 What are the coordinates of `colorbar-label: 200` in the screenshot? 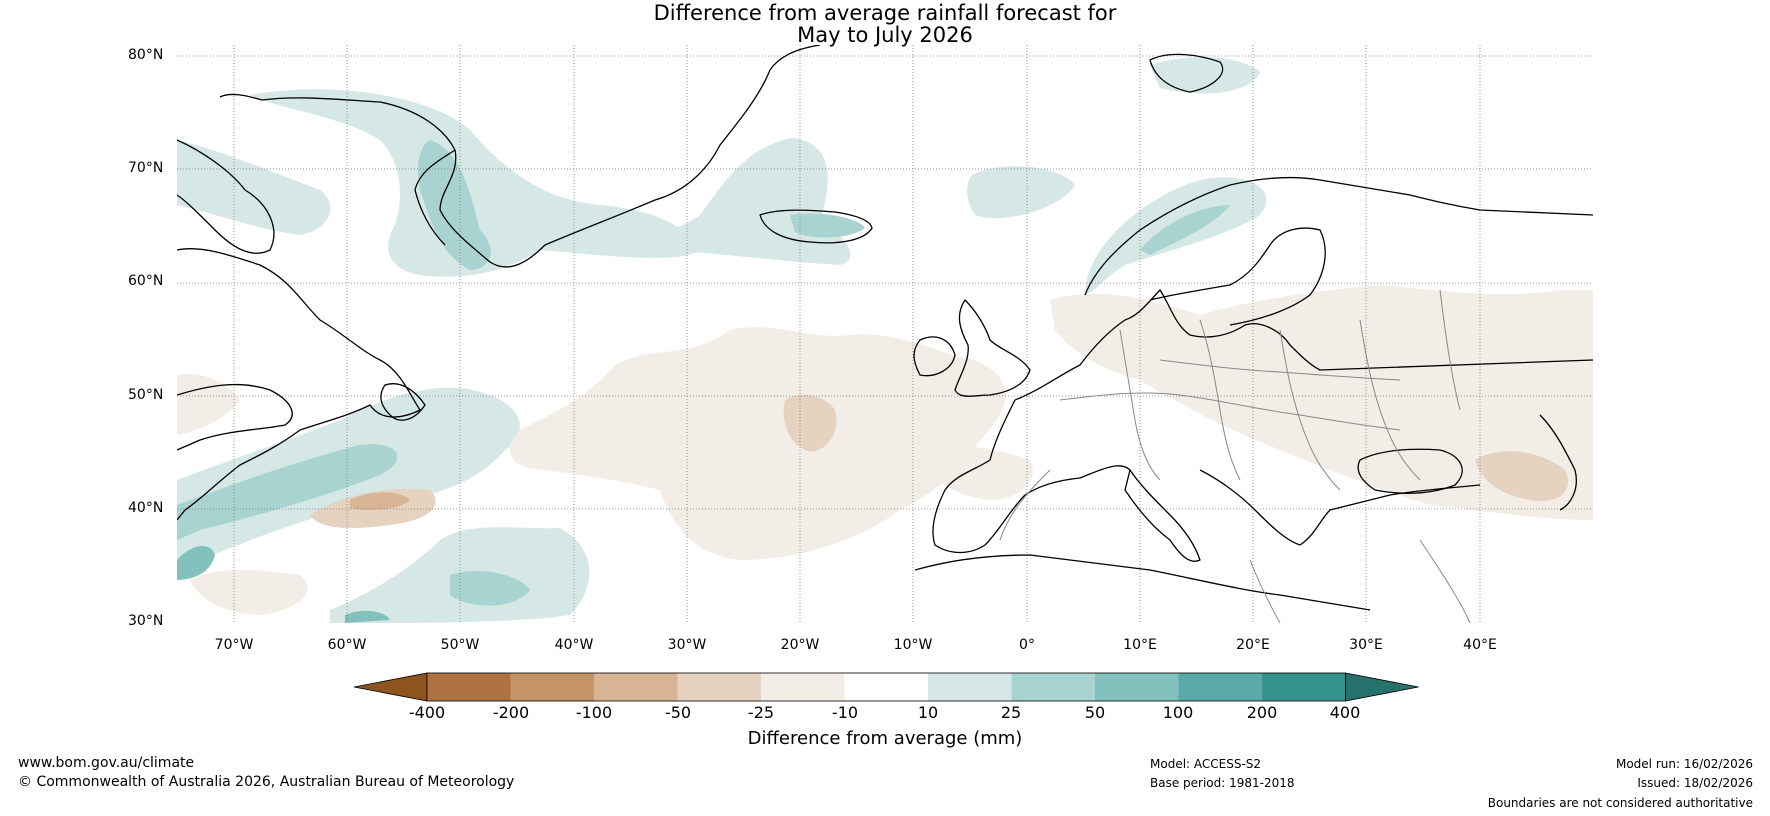 It's located at (1262, 712).